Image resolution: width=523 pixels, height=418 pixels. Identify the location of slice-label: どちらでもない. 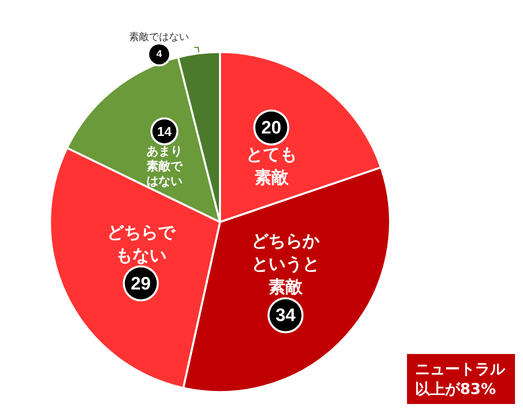
(141, 244).